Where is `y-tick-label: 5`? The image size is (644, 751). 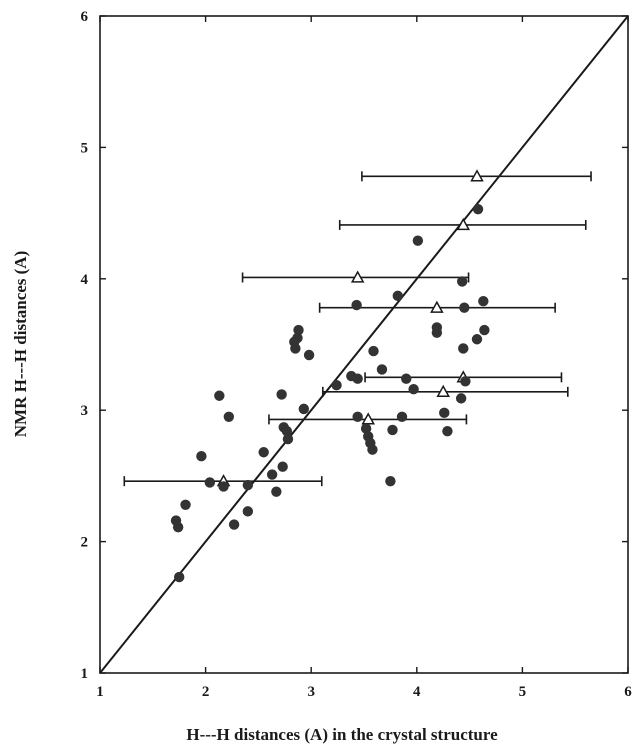
y-tick-label: 5 is located at coordinates (85, 148).